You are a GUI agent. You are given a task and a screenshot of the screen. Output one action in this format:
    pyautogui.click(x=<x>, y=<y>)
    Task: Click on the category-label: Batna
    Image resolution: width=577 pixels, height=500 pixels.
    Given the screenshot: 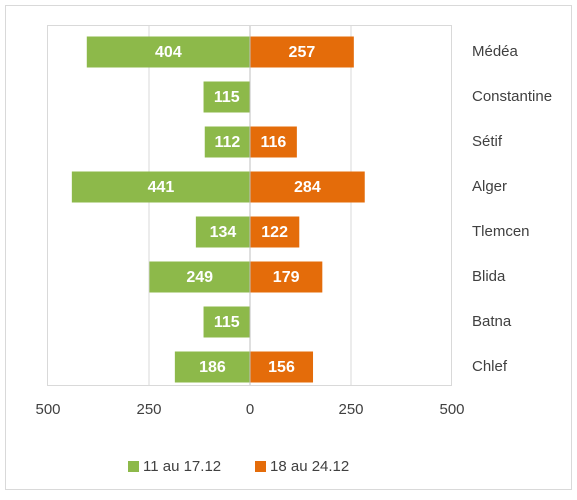 What is the action you would take?
    pyautogui.click(x=492, y=321)
    